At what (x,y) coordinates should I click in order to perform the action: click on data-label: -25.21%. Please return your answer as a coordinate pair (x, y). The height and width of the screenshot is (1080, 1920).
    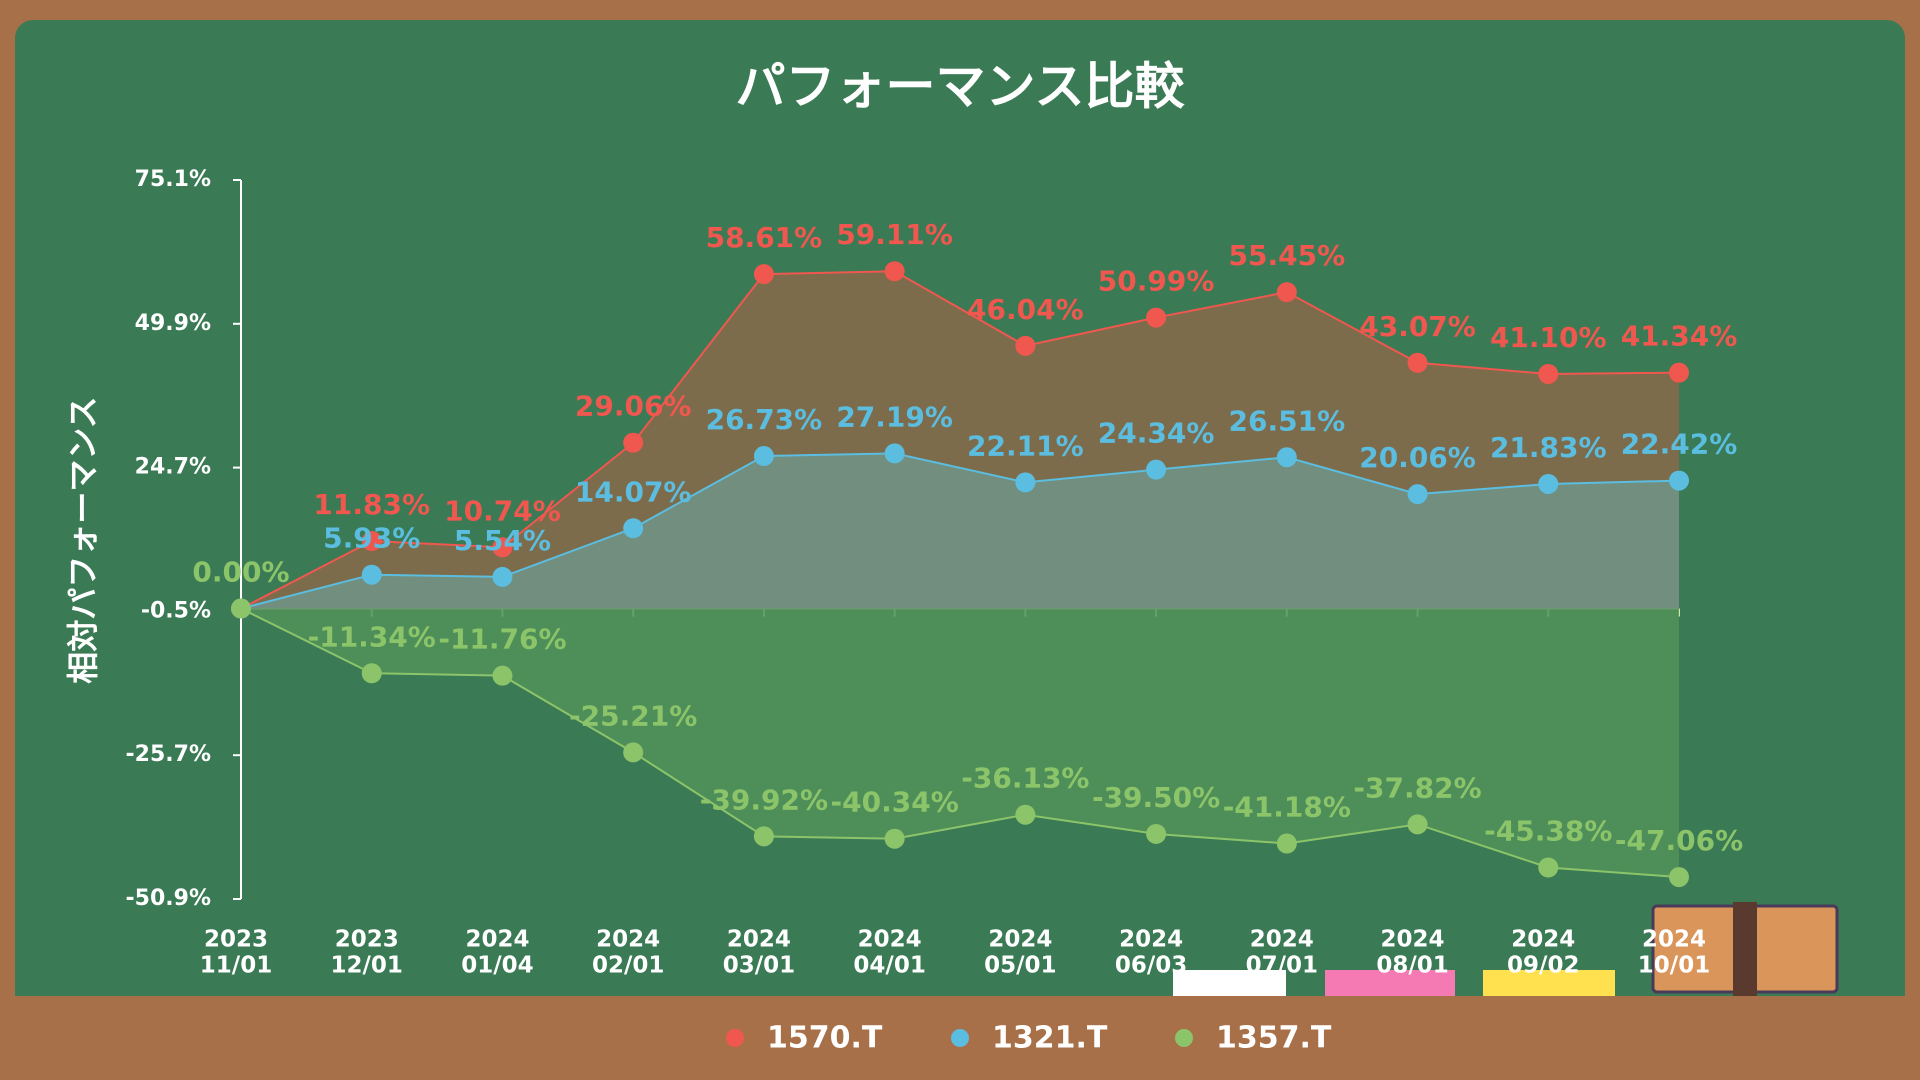
    Looking at the image, I should click on (633, 715).